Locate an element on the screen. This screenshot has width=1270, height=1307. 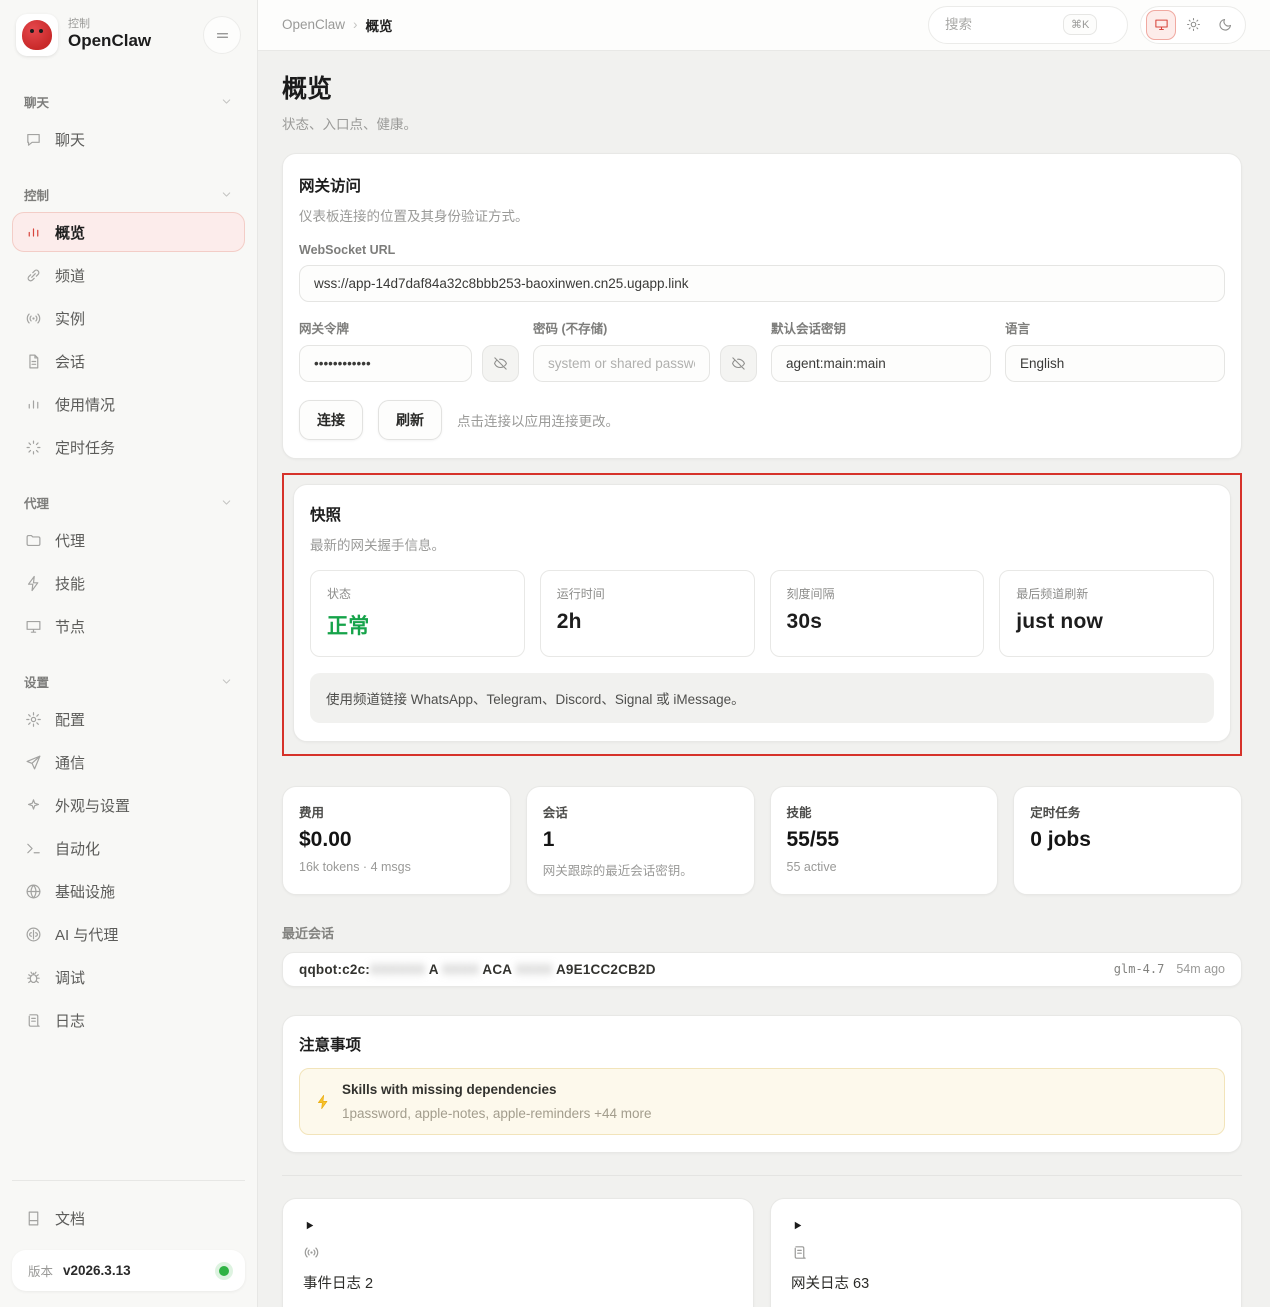
search-box: ⌘K is located at coordinates (1028, 24).